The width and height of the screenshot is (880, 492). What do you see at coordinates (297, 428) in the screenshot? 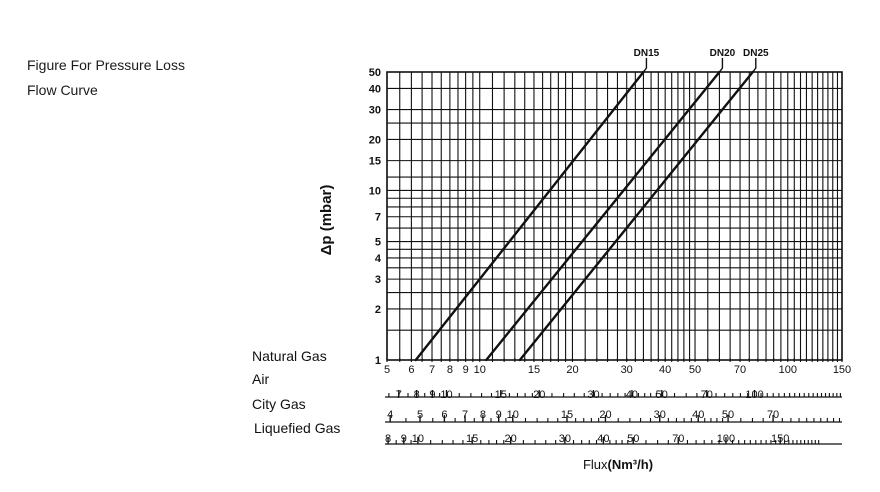
I see `scale-name: Liquefied Gas` at bounding box center [297, 428].